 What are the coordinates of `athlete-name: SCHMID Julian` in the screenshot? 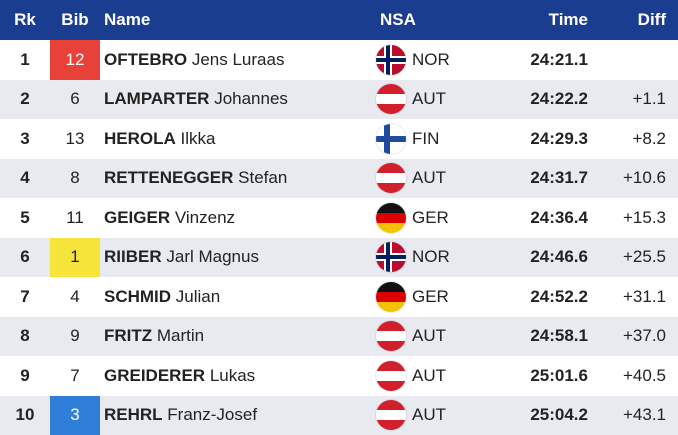 It's located at (235, 297).